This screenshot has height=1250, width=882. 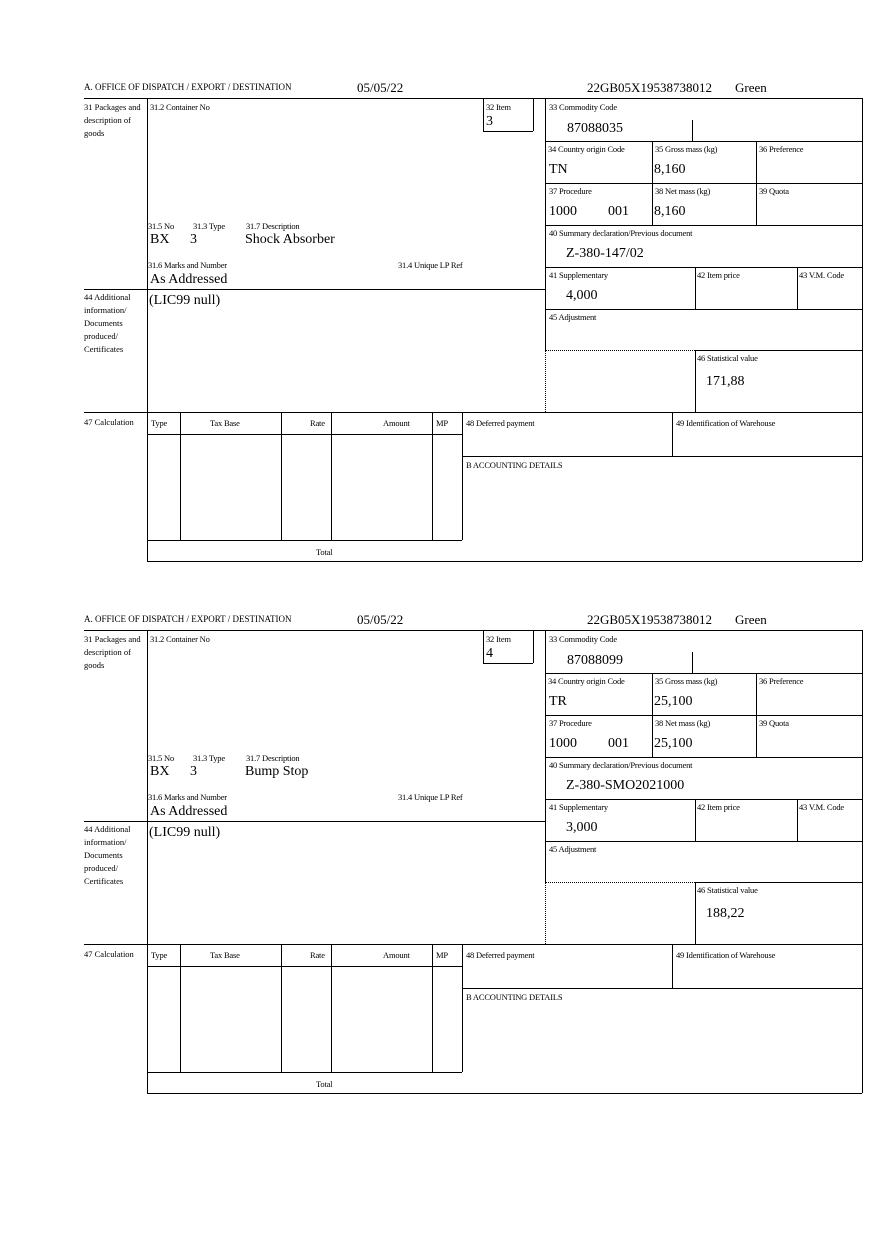 I want to click on procedure-label: 37 Procedure, so click(x=570, y=191).